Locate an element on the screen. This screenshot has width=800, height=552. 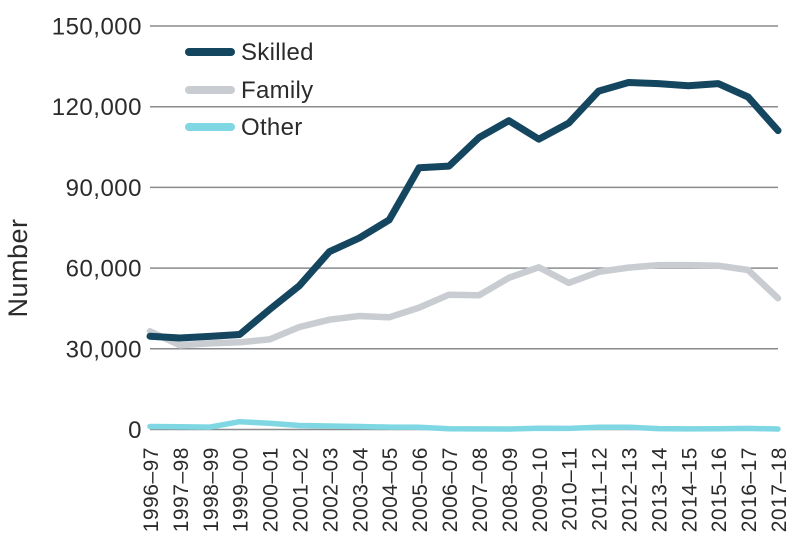
legend-label-other: Other is located at coordinates (272, 127).